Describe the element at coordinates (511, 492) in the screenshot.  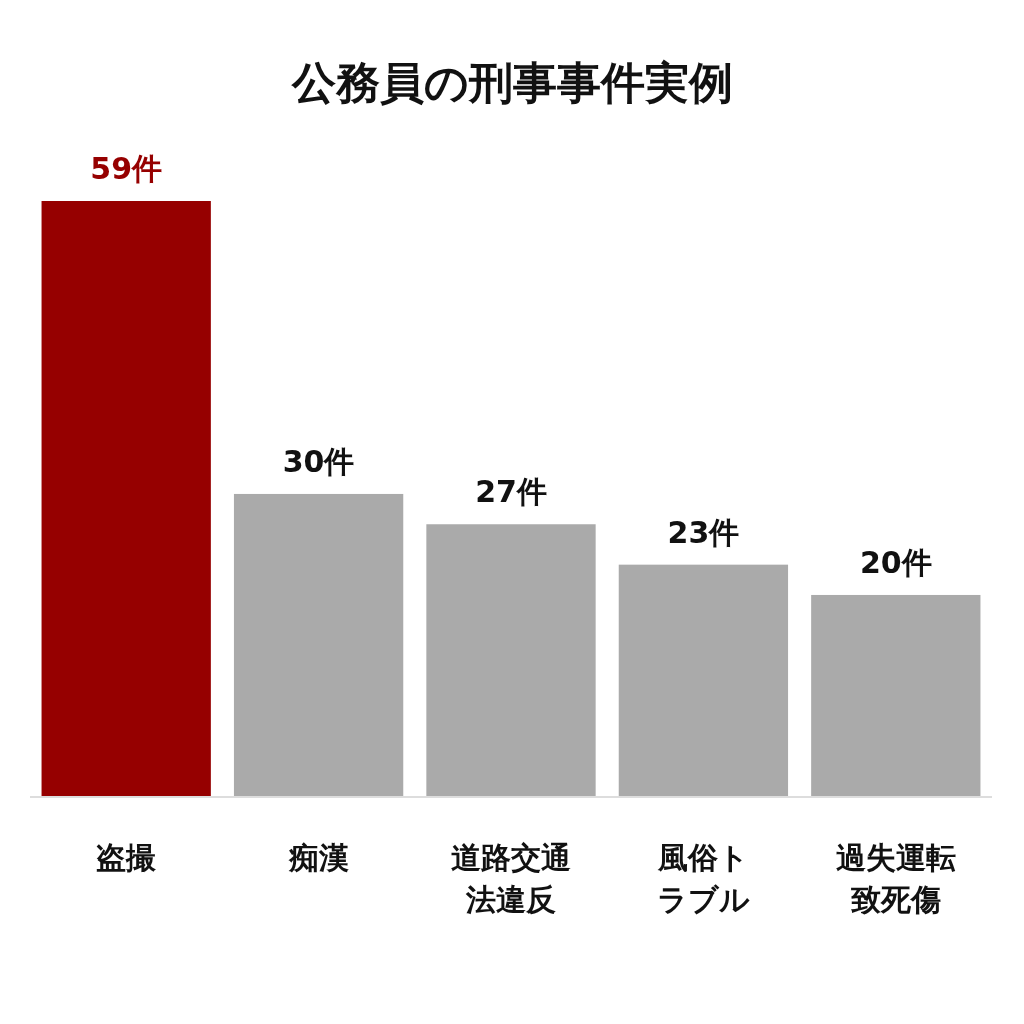
I see `data-label: 27件` at that location.